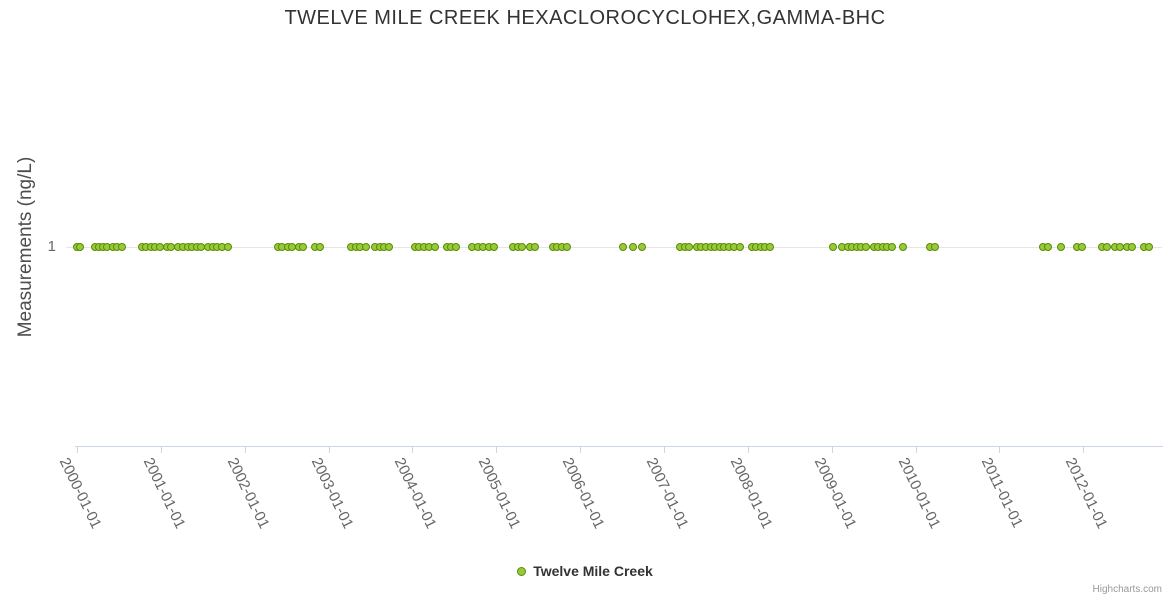 Image resolution: width=1170 pixels, height=600 pixels. What do you see at coordinates (499, 493) in the screenshot?
I see `x-axis-tick-label: 2005-01-01` at bounding box center [499, 493].